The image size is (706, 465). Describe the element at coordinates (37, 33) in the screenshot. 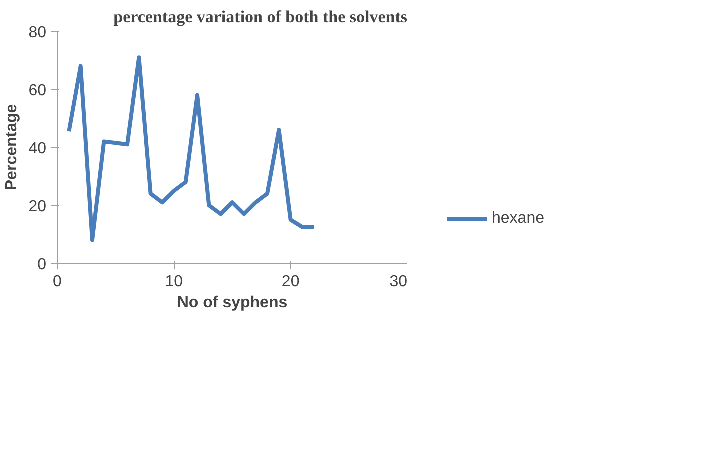

I see `y-tick-label: 80` at that location.